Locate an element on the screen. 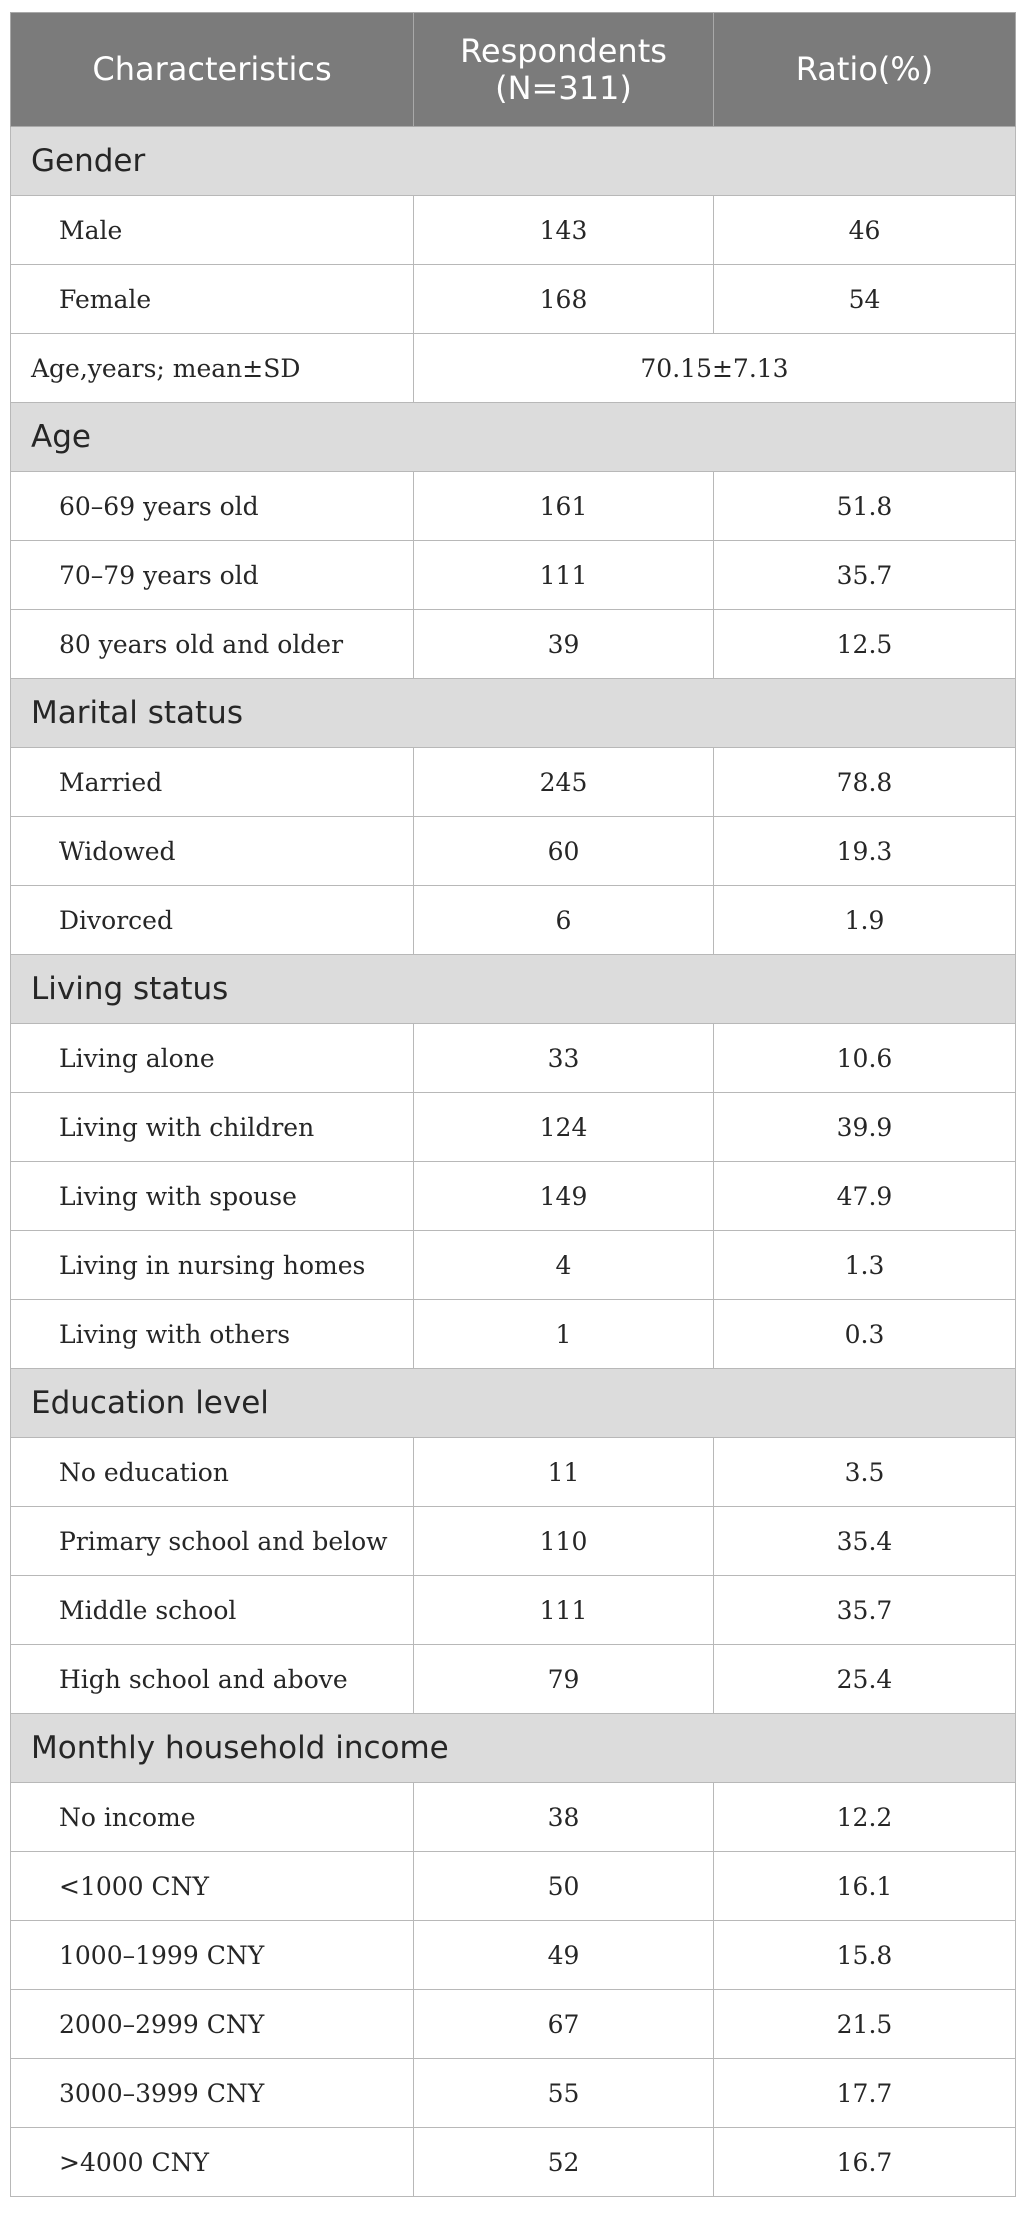 The width and height of the screenshot is (1025, 2225). respondents-cell: 1 is located at coordinates (563, 1334).